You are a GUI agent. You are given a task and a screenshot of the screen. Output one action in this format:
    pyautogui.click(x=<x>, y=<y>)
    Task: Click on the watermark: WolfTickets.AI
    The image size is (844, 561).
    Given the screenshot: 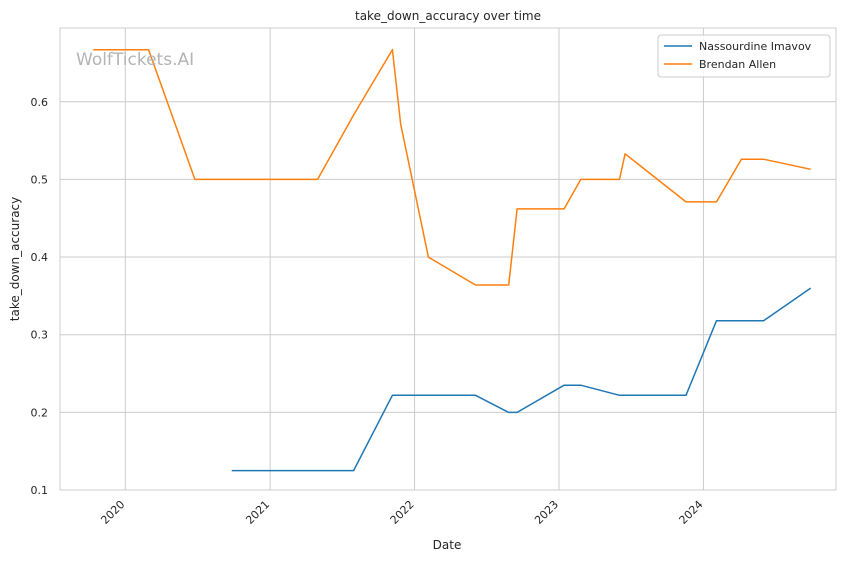 What is the action you would take?
    pyautogui.click(x=135, y=60)
    